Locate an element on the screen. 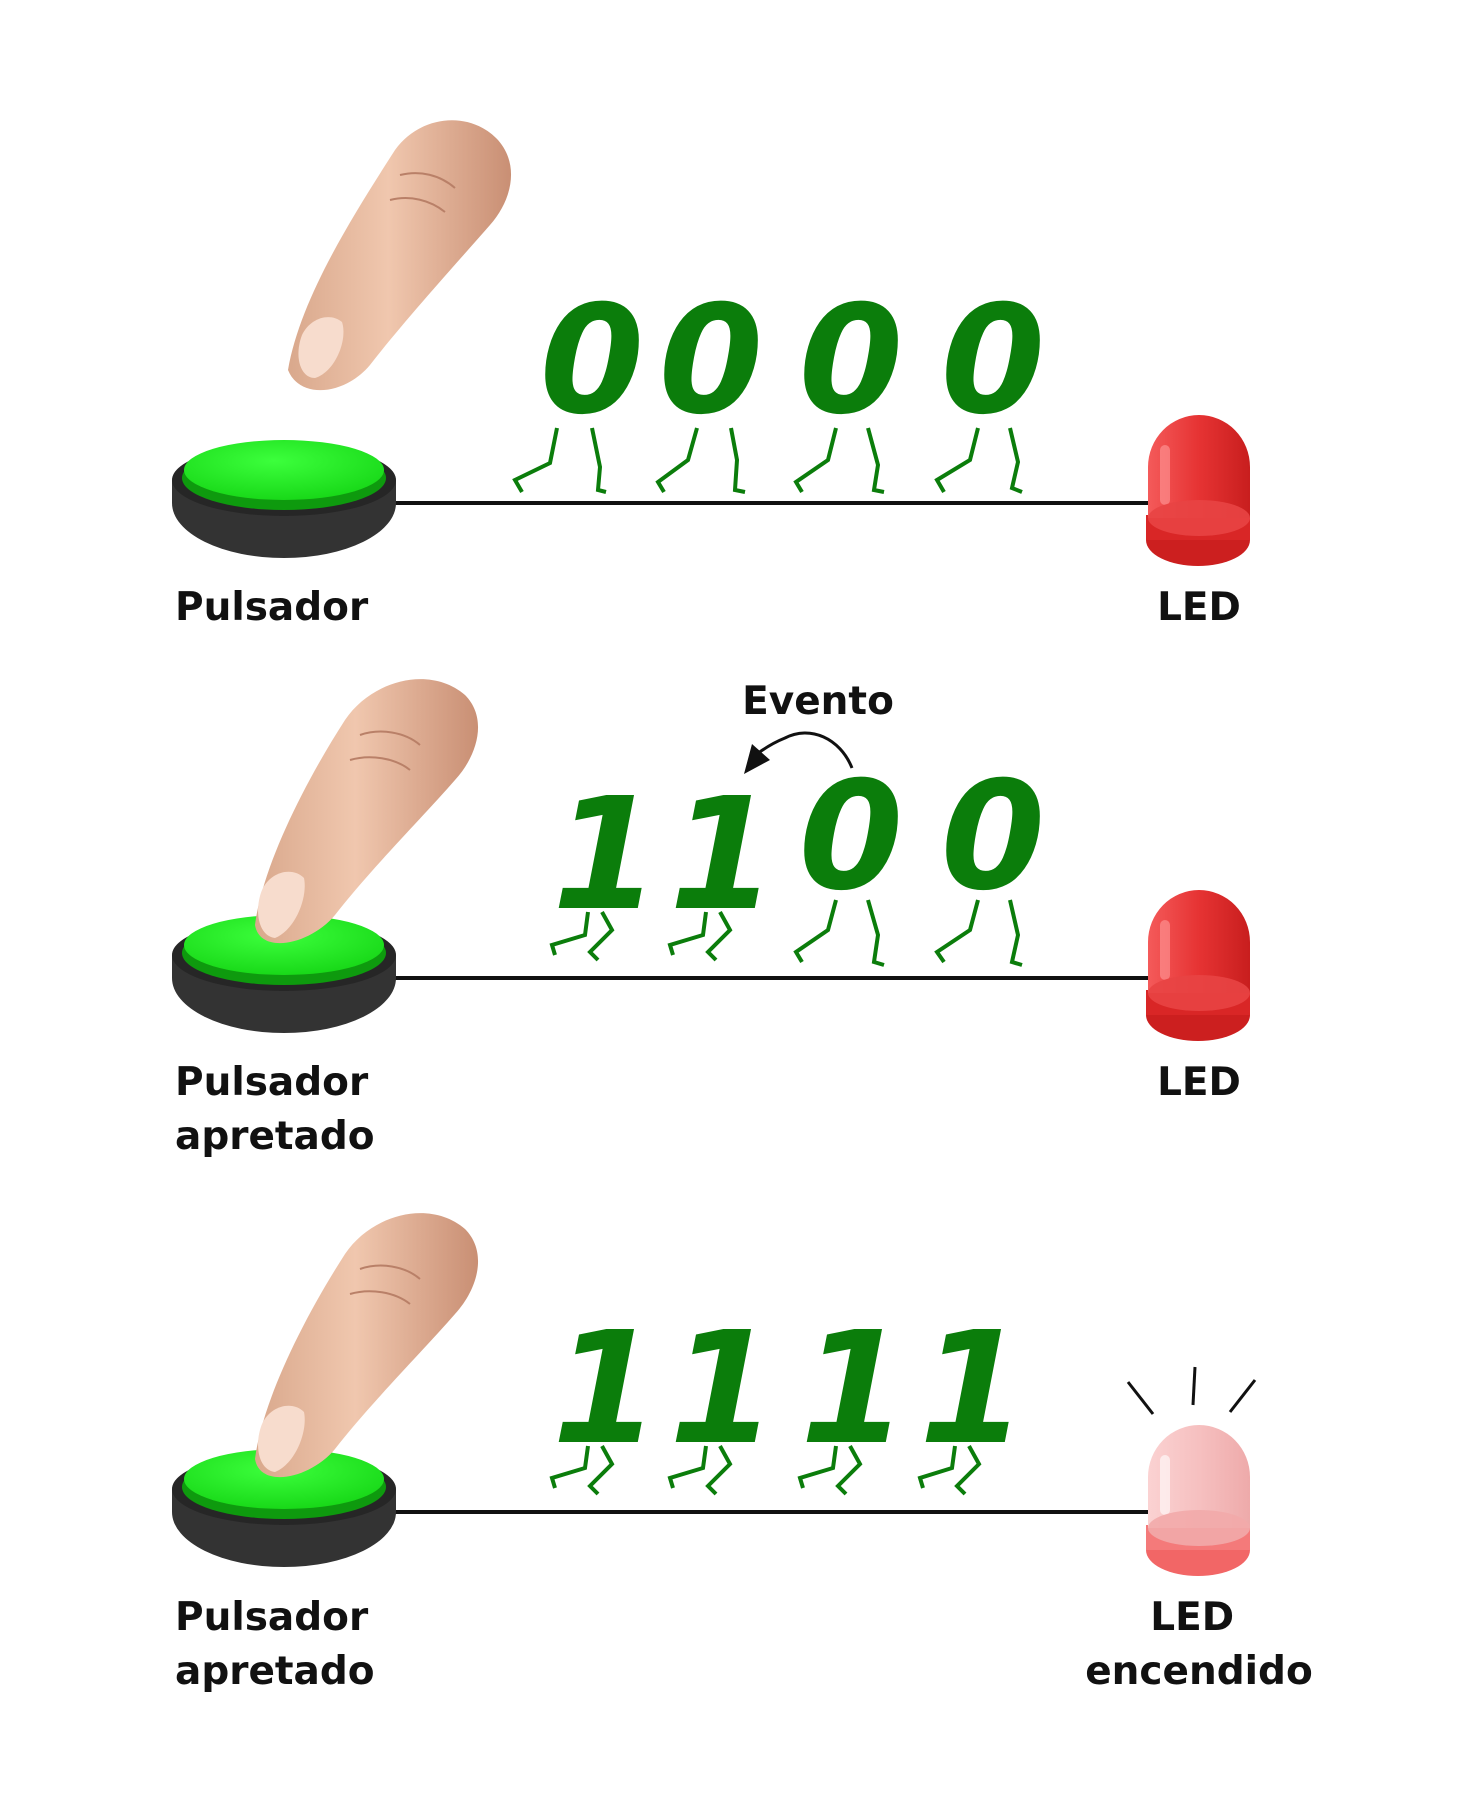  led-glow-rays is located at coordinates (1191, 1390).